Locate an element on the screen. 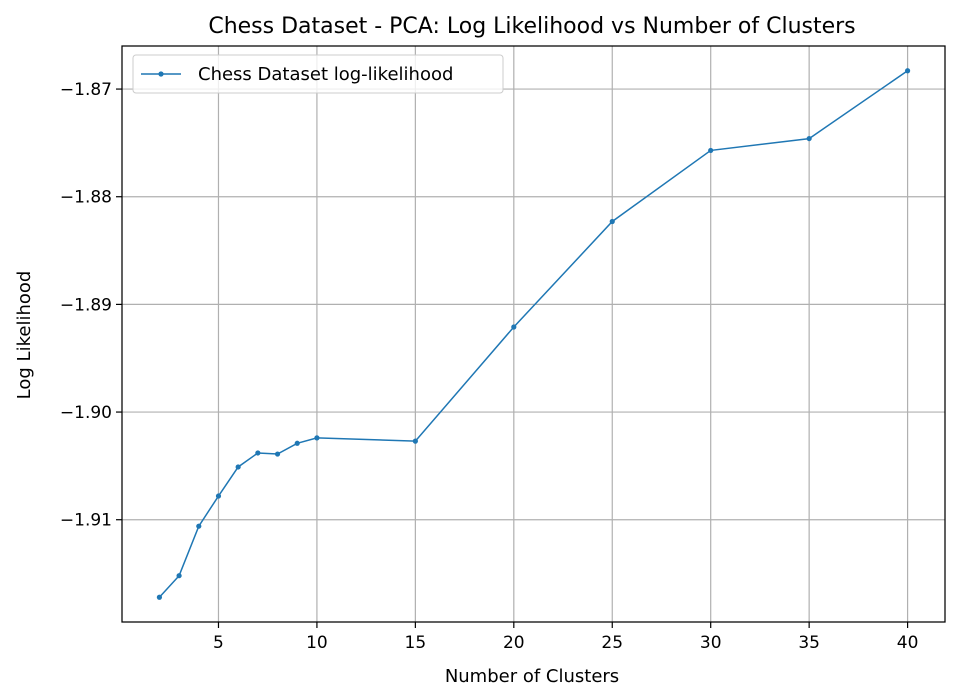  x-tick-label: 35 is located at coordinates (809, 643).